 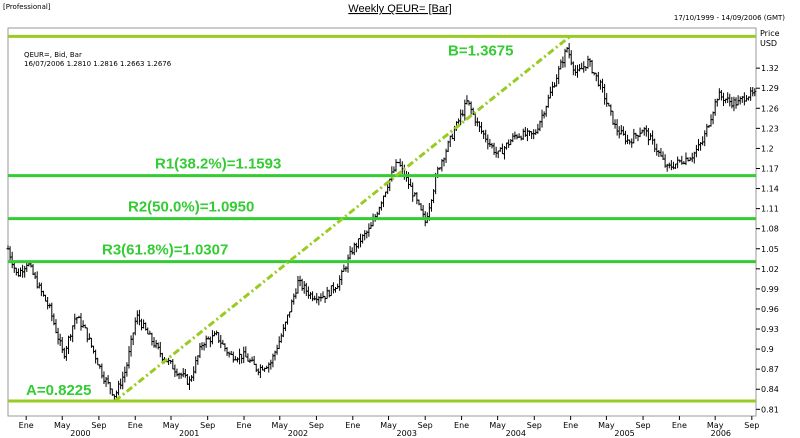 What do you see at coordinates (165, 250) in the screenshot?
I see `level-label-3: R3(61.8%)=1.0307` at bounding box center [165, 250].